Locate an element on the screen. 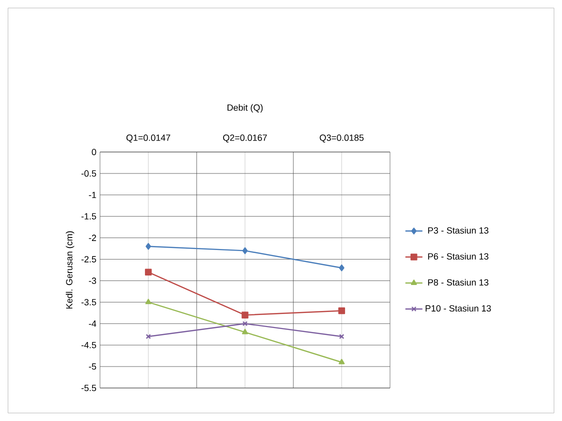 The height and width of the screenshot is (421, 562). y-tick-label: -2 is located at coordinates (92, 237).